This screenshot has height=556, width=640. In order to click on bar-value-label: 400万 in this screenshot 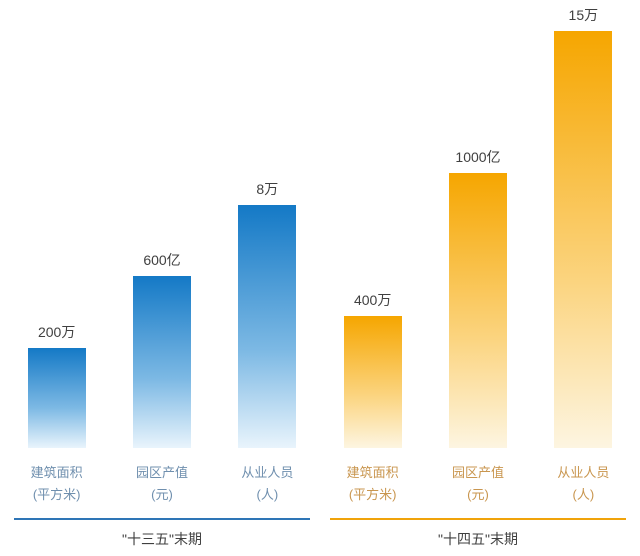, I will do `click(372, 300)`.